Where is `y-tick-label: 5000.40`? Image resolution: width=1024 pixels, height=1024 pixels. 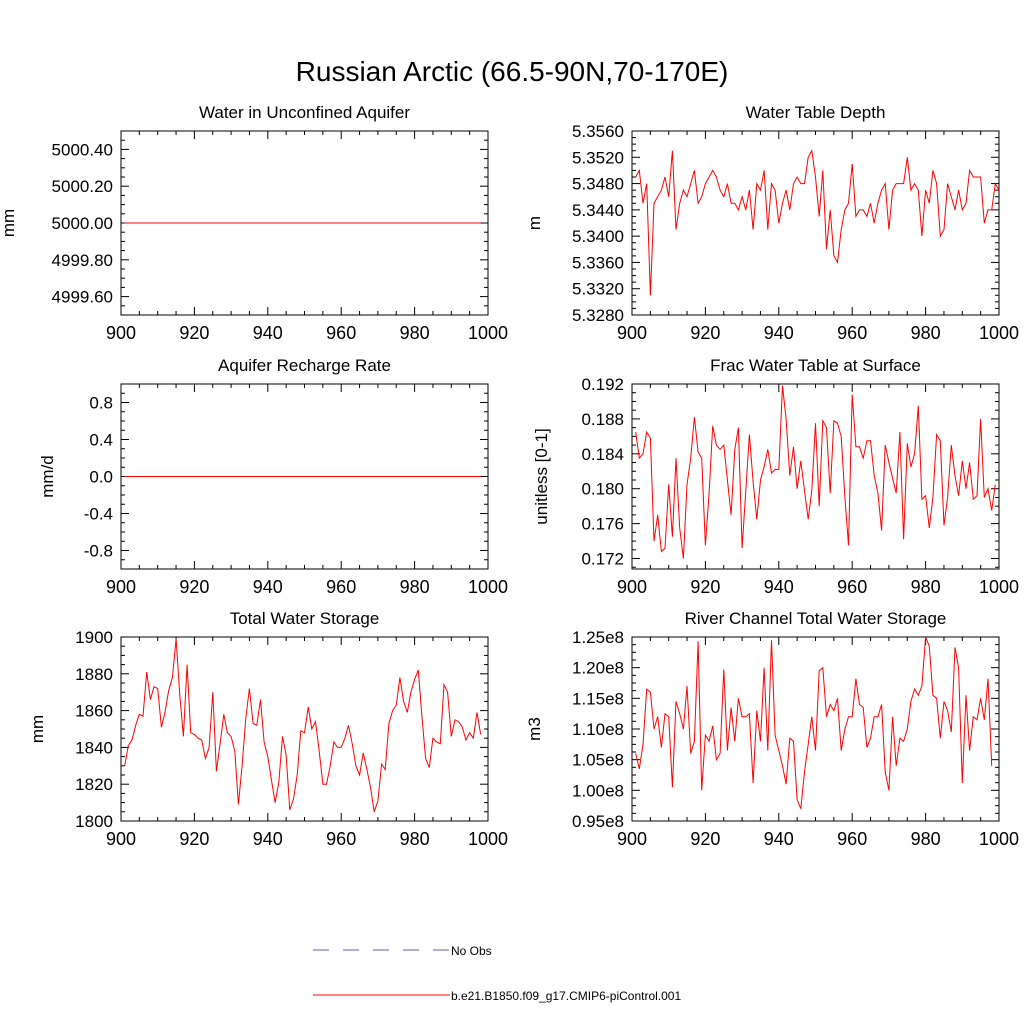 y-tick-label: 5000.40 is located at coordinates (82, 149).